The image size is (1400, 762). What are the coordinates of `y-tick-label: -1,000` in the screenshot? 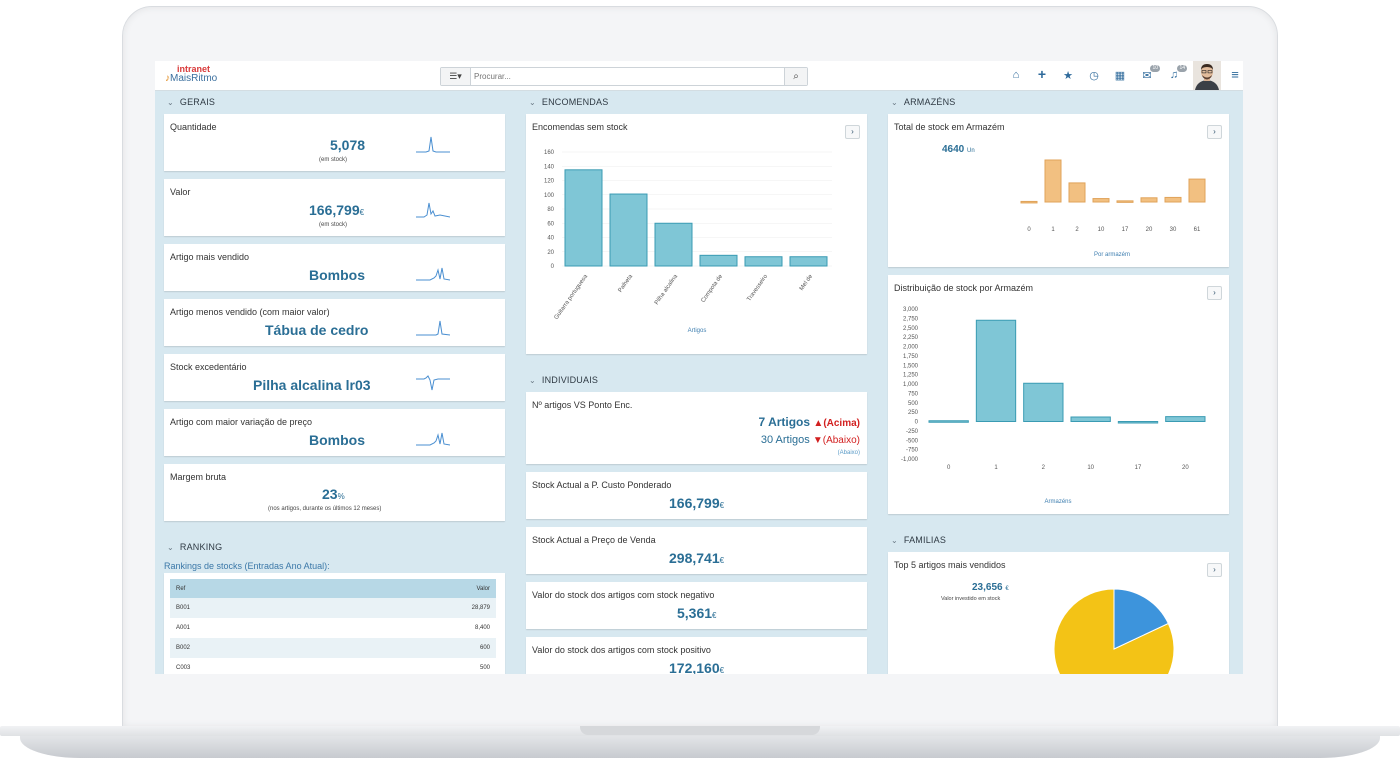 It's located at (910, 460).